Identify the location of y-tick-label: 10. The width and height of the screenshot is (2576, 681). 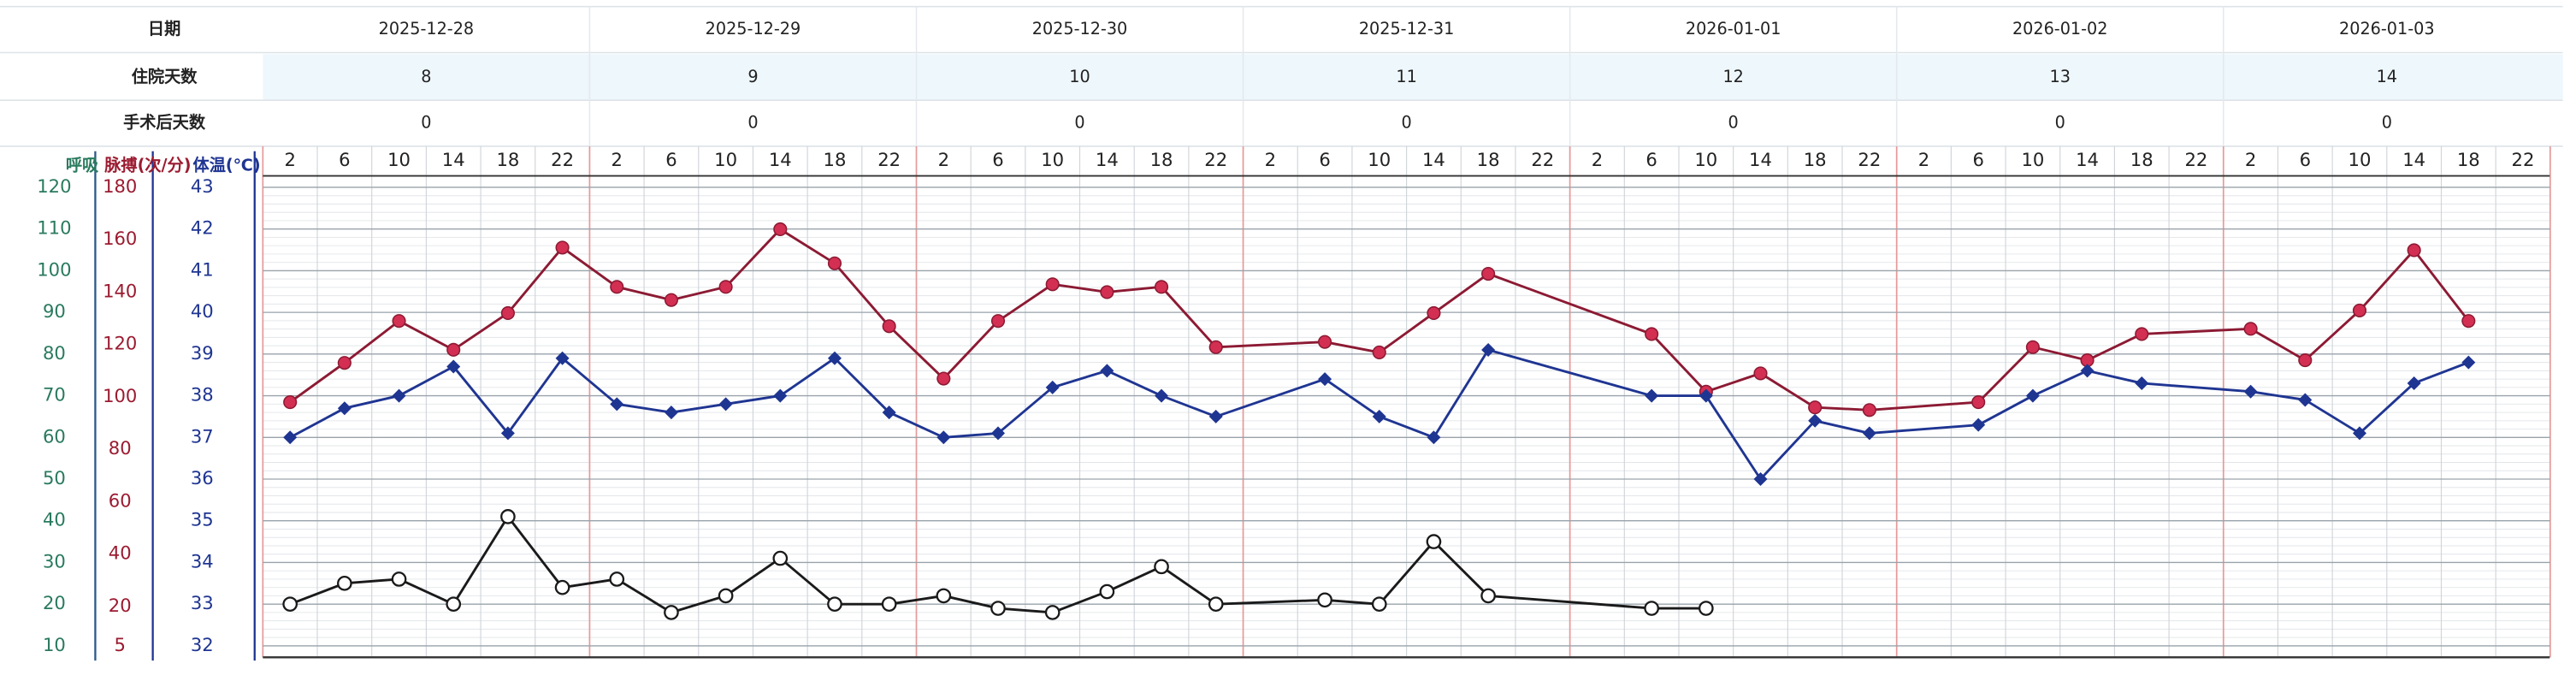
(54, 644).